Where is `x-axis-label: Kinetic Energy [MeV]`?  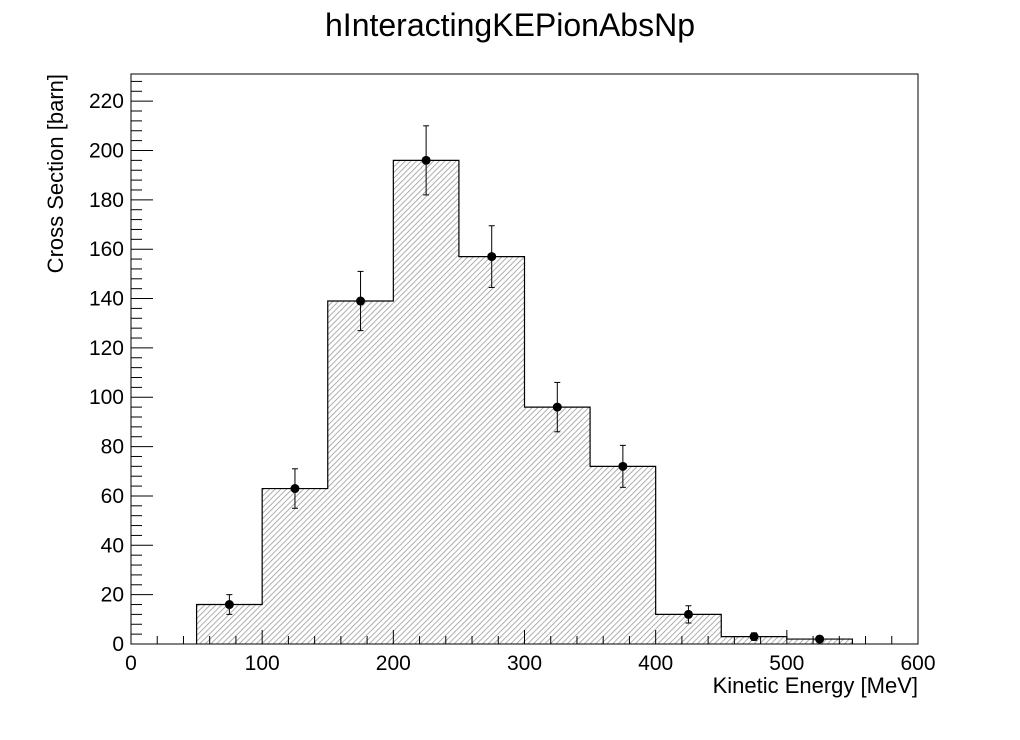
x-axis-label: Kinetic Energy [MeV] is located at coordinates (815, 685).